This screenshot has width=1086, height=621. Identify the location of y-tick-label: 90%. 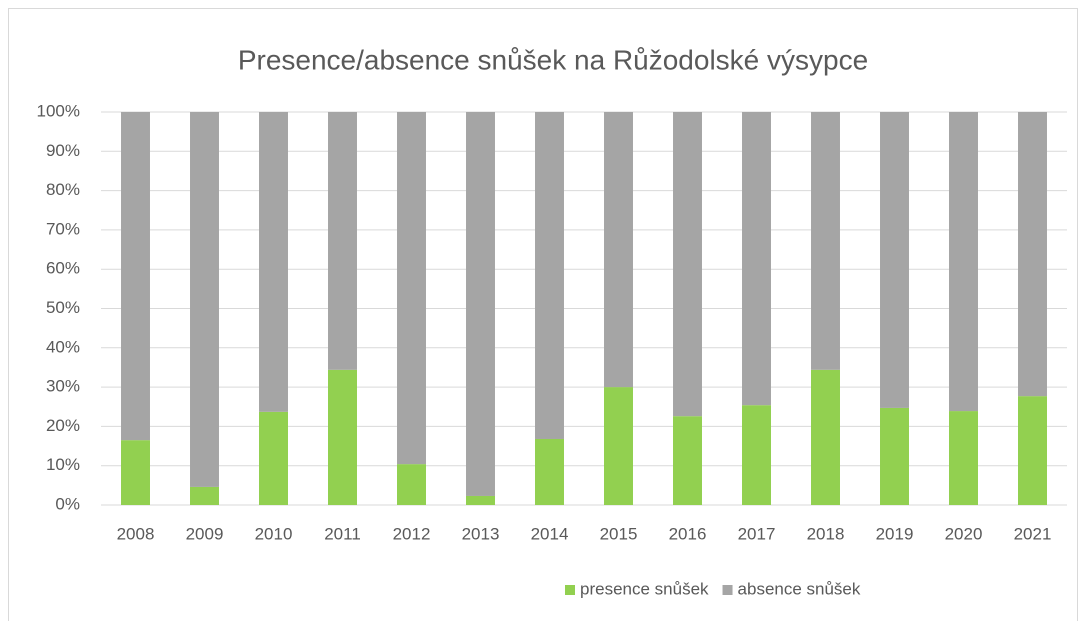
(63, 150).